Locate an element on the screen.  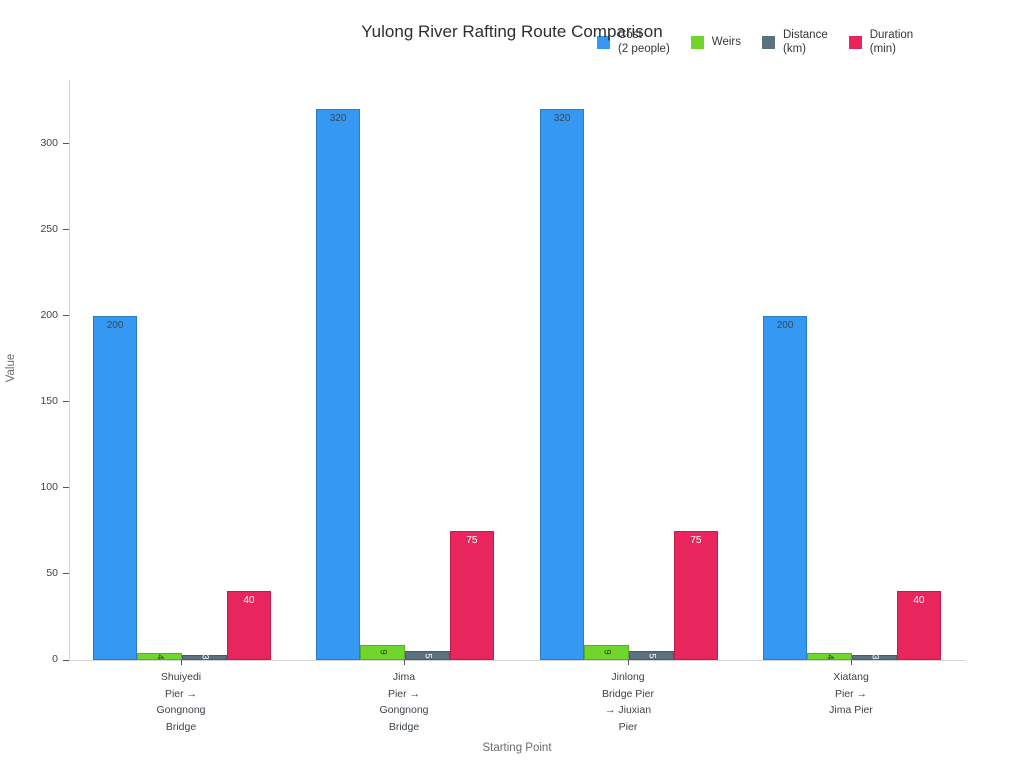
legend-item: Weirs is located at coordinates (715, 42).